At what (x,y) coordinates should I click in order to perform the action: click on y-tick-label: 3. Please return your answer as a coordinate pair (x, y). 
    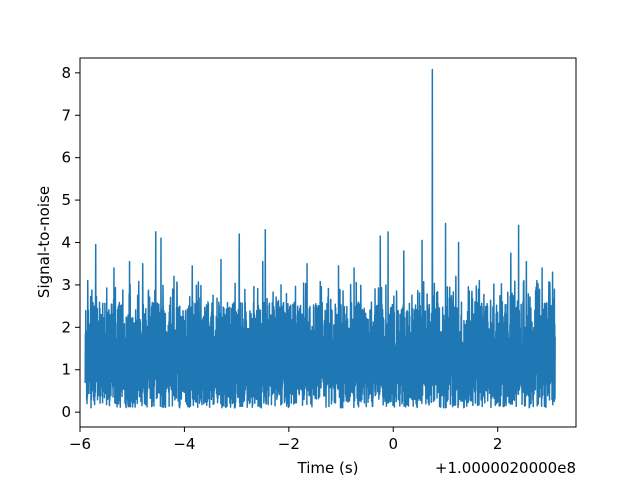
    Looking at the image, I should click on (66, 285).